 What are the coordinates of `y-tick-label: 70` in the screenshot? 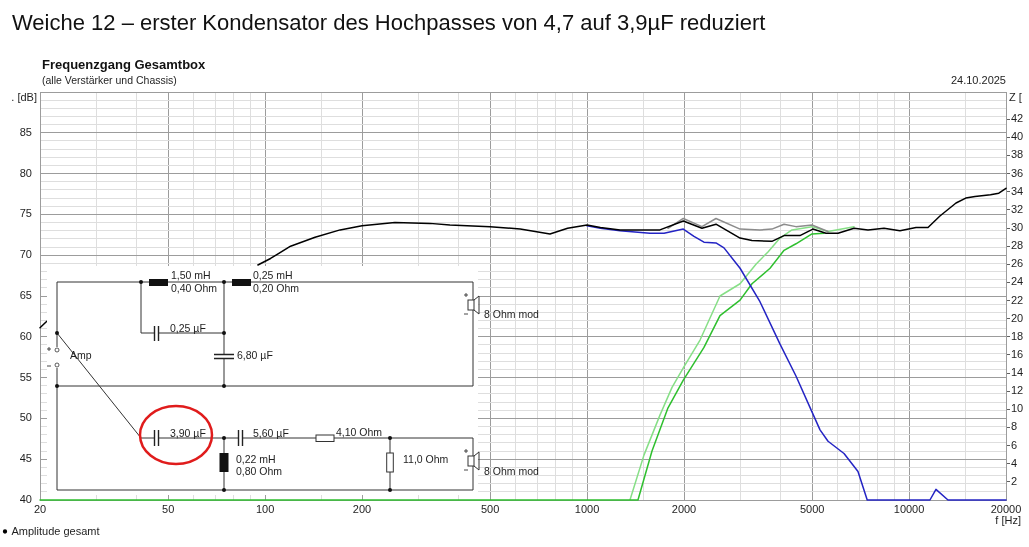 It's located at (25, 254).